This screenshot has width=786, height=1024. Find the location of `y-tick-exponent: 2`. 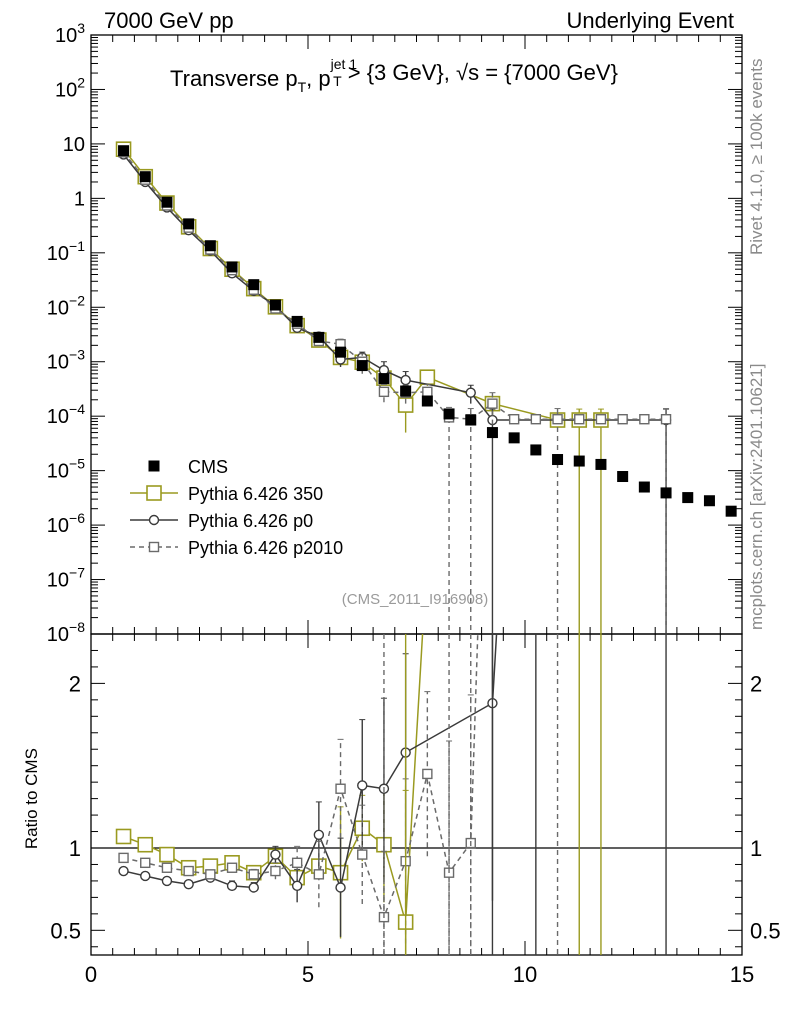

y-tick-exponent: 2 is located at coordinates (81, 82).